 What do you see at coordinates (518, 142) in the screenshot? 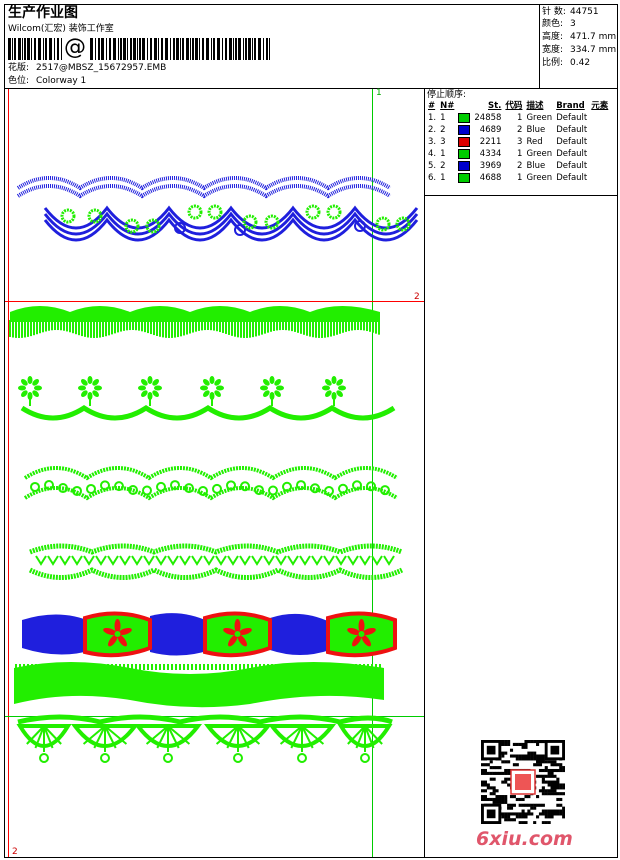
I see `stop-row: 3. 3 2211 3 Red Default` at bounding box center [518, 142].